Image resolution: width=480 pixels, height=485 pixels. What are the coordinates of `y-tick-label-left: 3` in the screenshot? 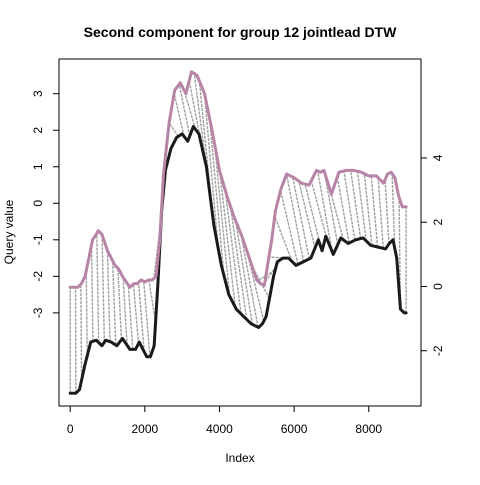 It's located at (38, 93).